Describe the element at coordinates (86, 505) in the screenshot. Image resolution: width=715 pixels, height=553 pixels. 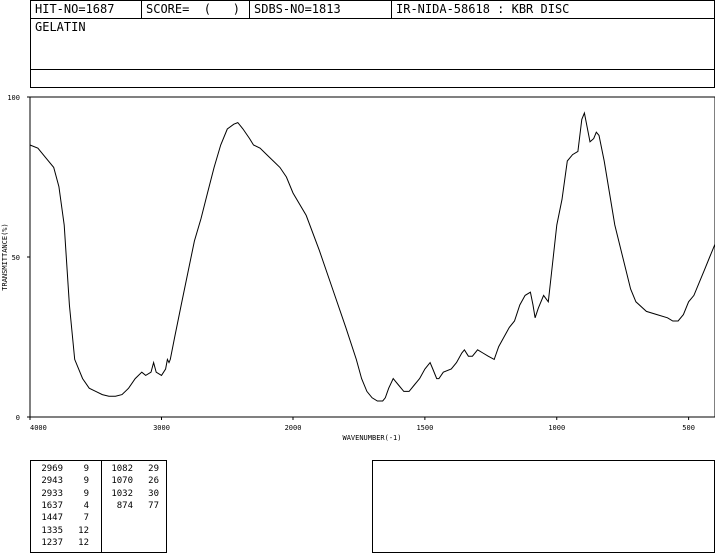
I see `peak-transmittance: 4` at that location.